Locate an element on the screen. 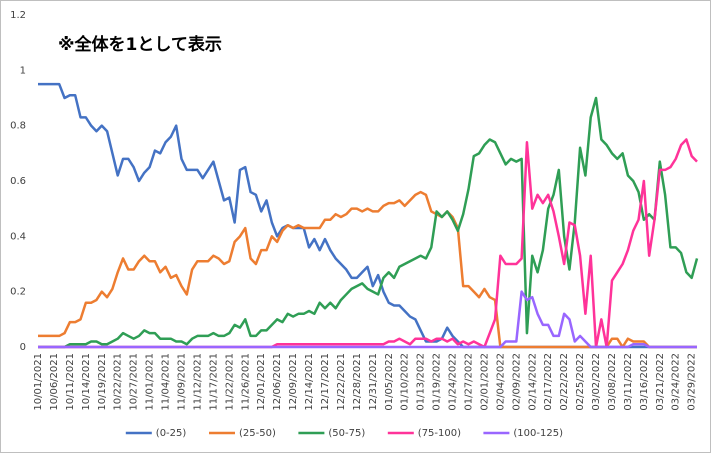  y-tick-label: 1.2 is located at coordinates (18, 15).